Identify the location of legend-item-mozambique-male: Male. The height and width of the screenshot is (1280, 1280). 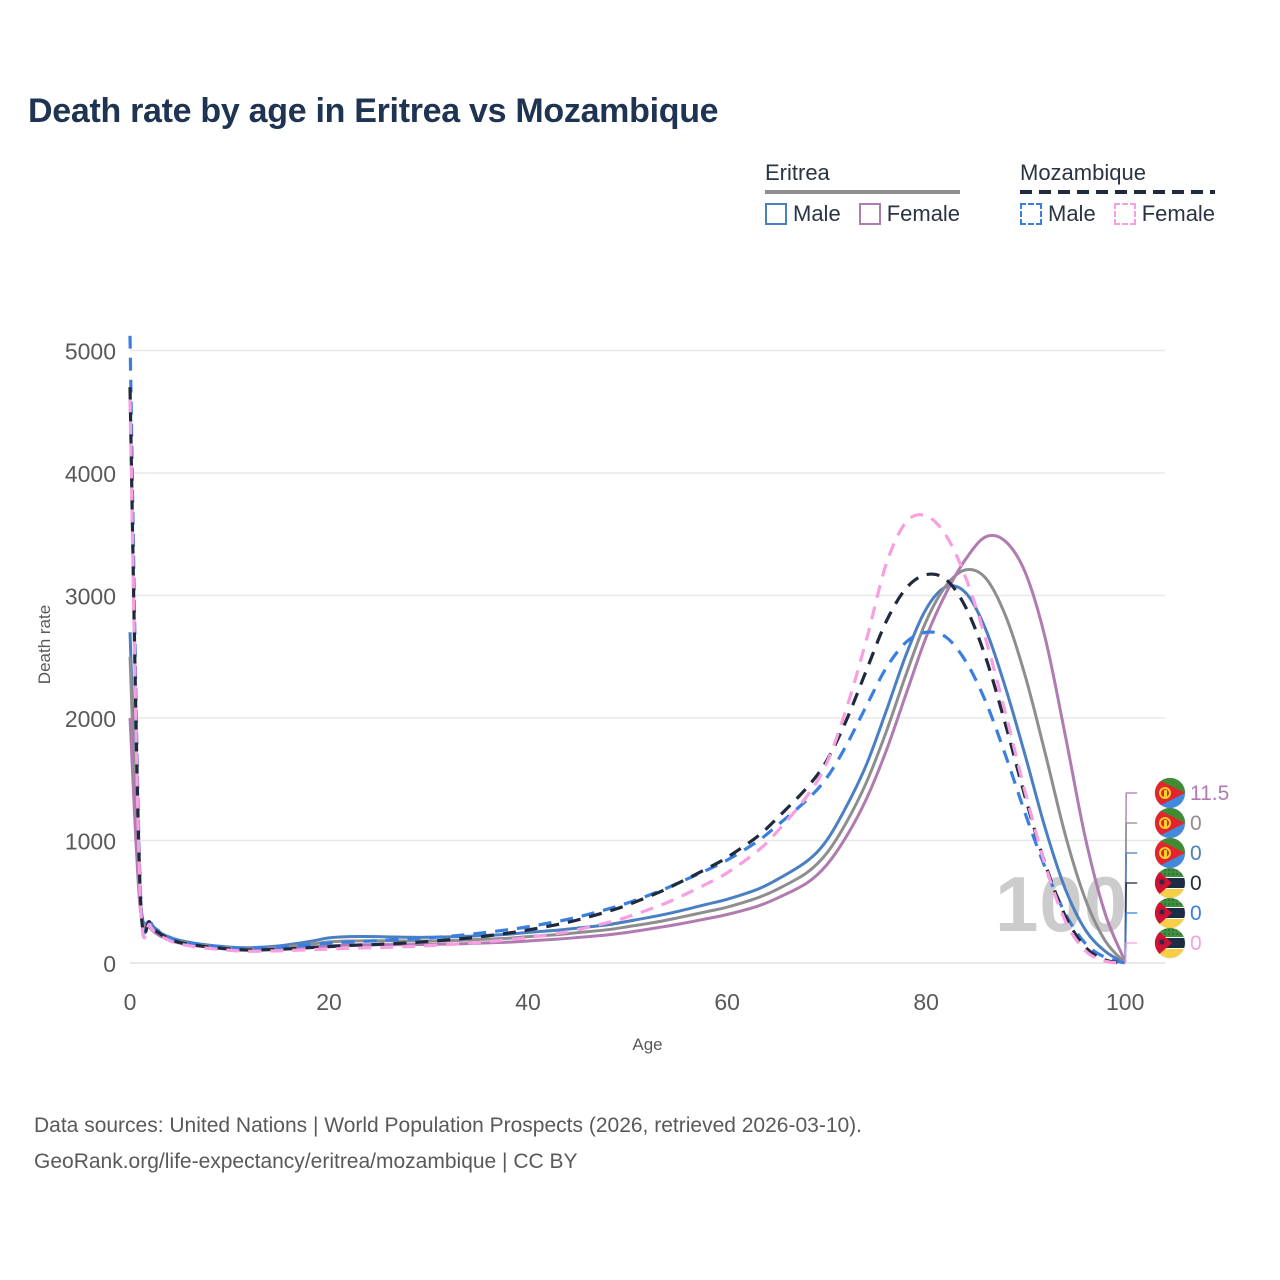
(1058, 214).